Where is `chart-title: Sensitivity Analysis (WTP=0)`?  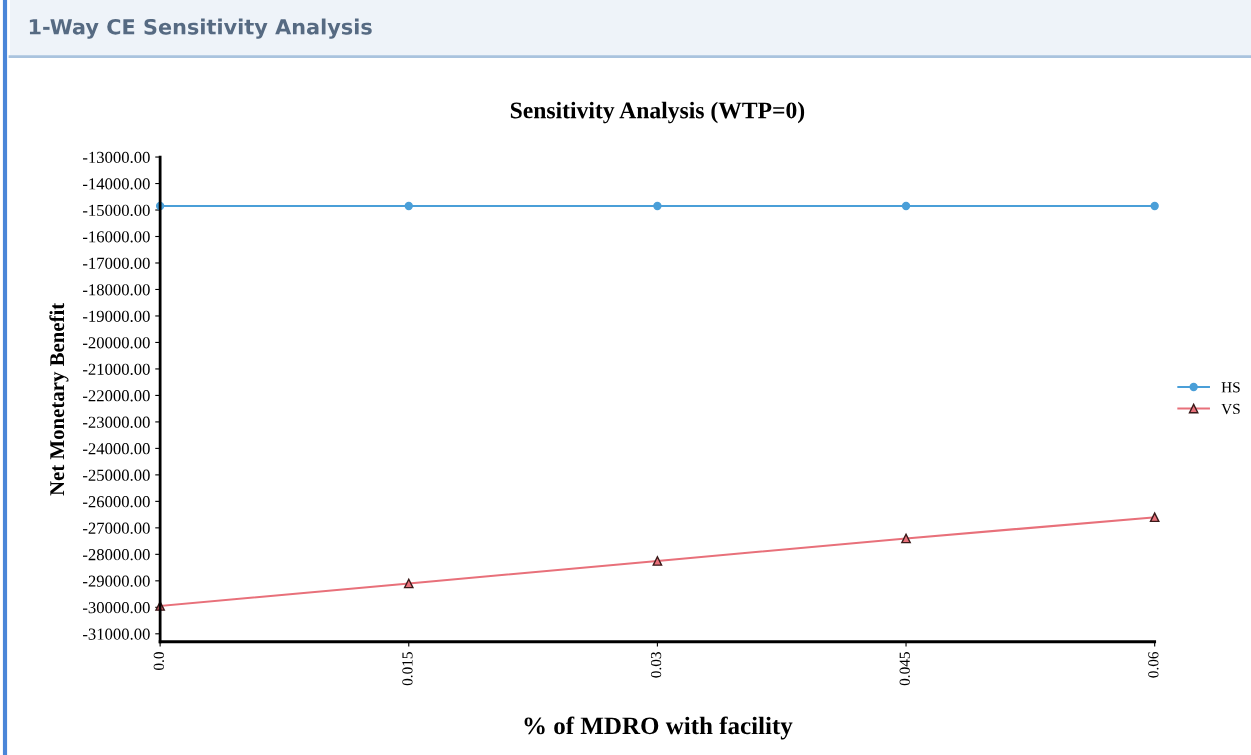 chart-title: Sensitivity Analysis (WTP=0) is located at coordinates (657, 112).